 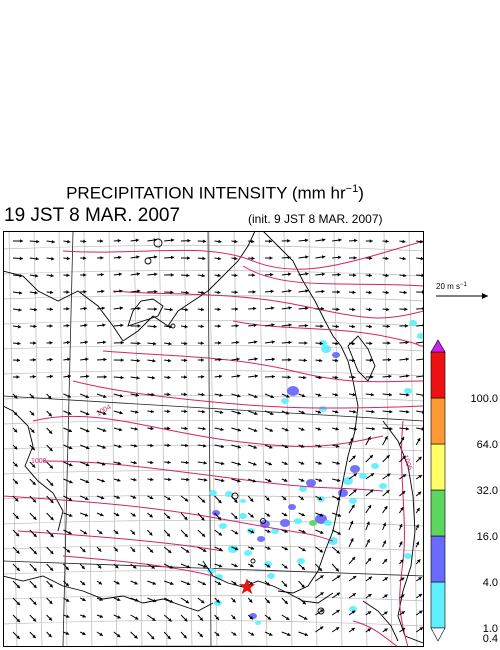 I want to click on longitude-line, so click(x=163, y=439).